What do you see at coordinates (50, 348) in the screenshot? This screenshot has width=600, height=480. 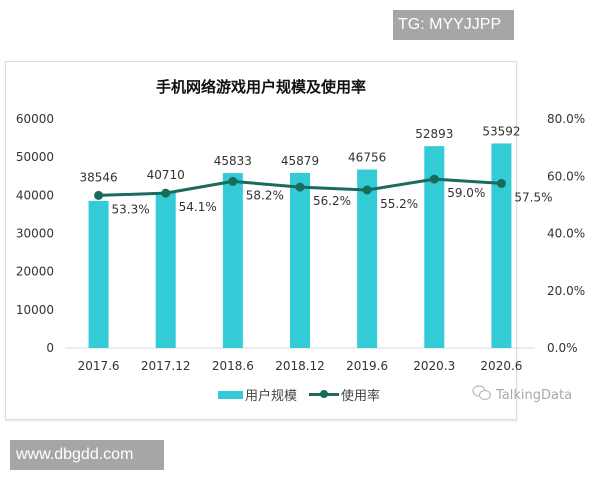 I see `y-left-tick: 0` at bounding box center [50, 348].